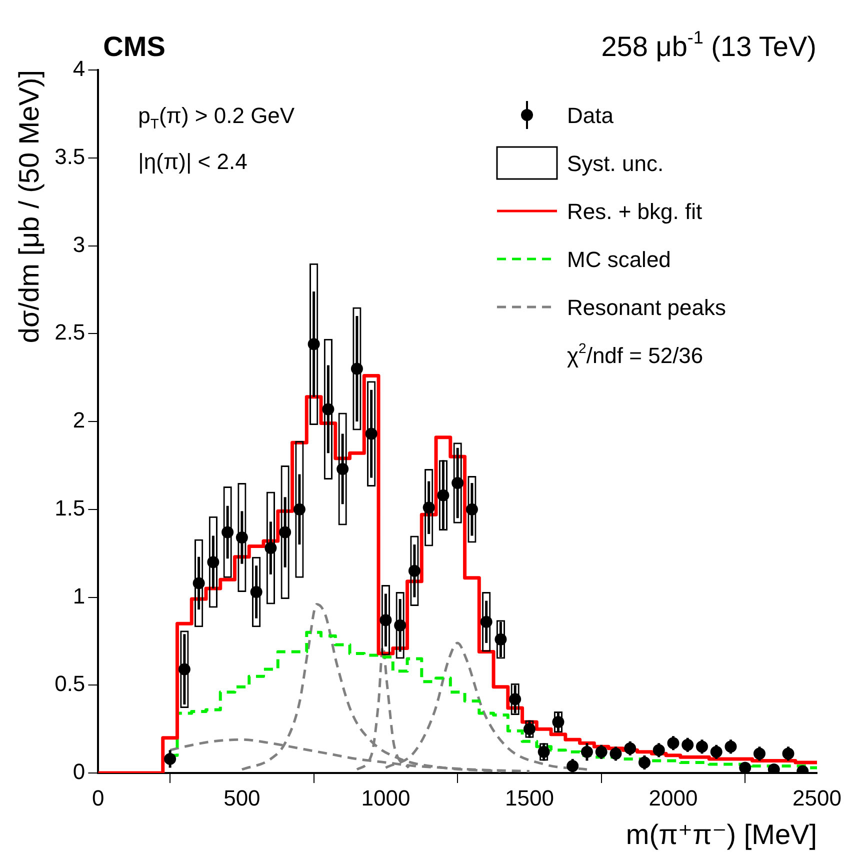  Describe the element at coordinates (615, 163) in the screenshot. I see `legend-label: Syst. unc.` at that location.